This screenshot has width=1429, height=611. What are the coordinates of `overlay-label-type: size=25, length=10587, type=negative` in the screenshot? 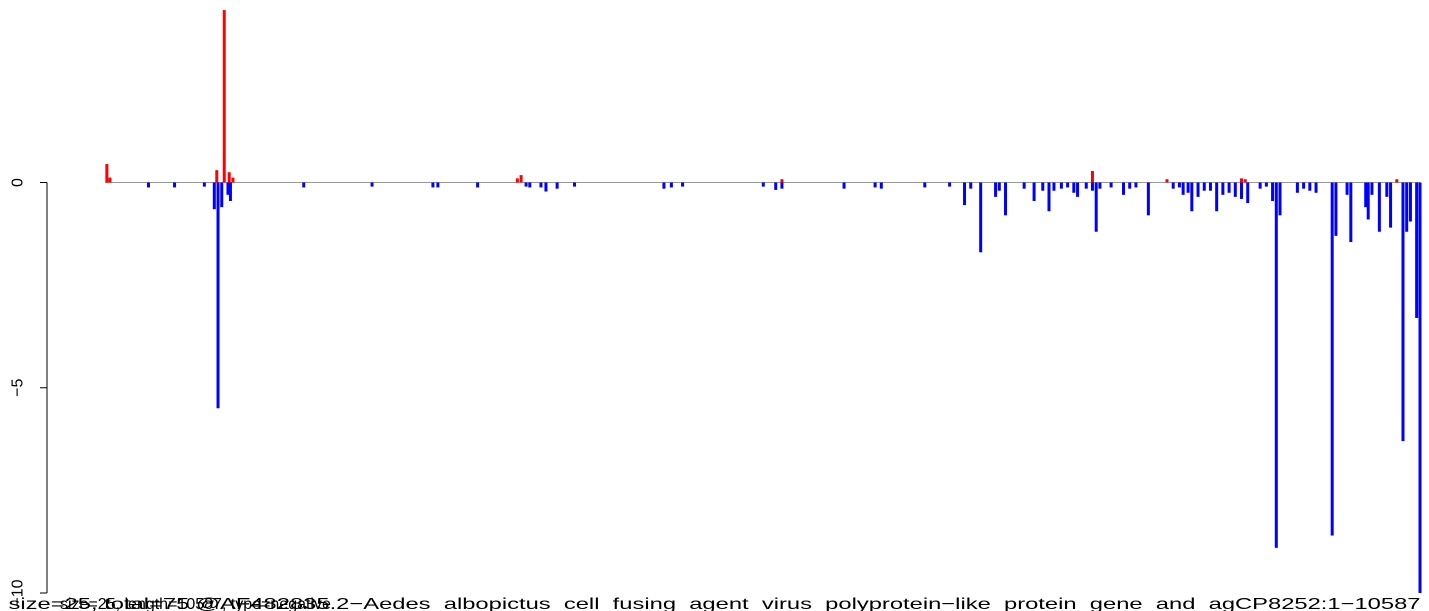 It's located at (195, 603).